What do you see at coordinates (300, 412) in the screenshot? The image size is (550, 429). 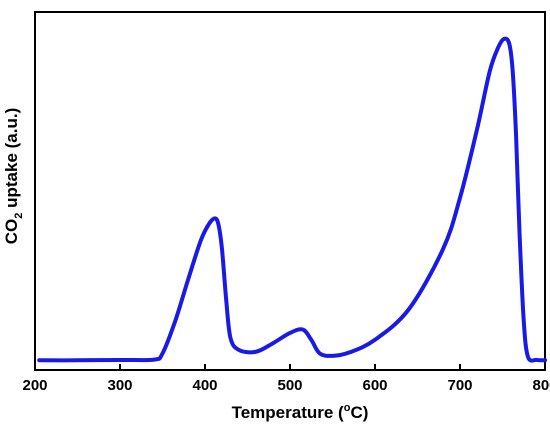 I see `x-axis-label: Temperature (oC)` at bounding box center [300, 412].